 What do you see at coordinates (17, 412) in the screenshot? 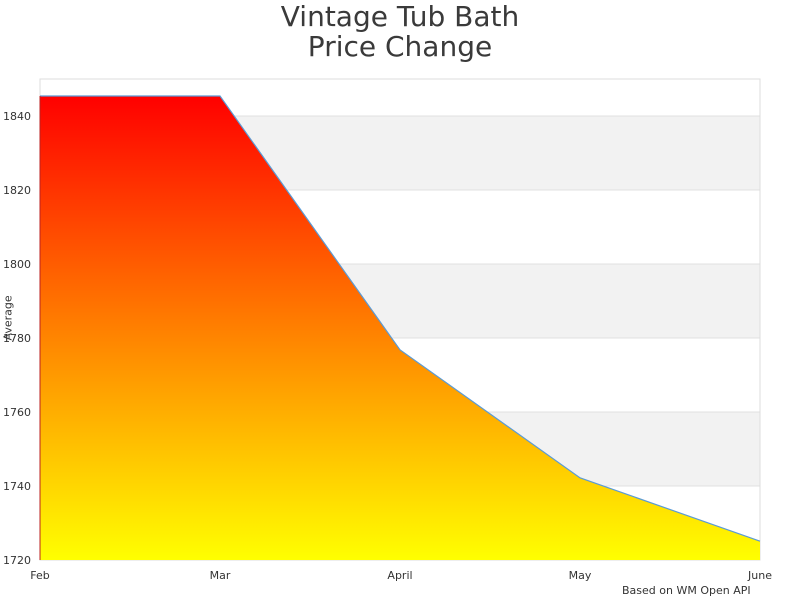
I see `y-tick-label: 1760` at bounding box center [17, 412].